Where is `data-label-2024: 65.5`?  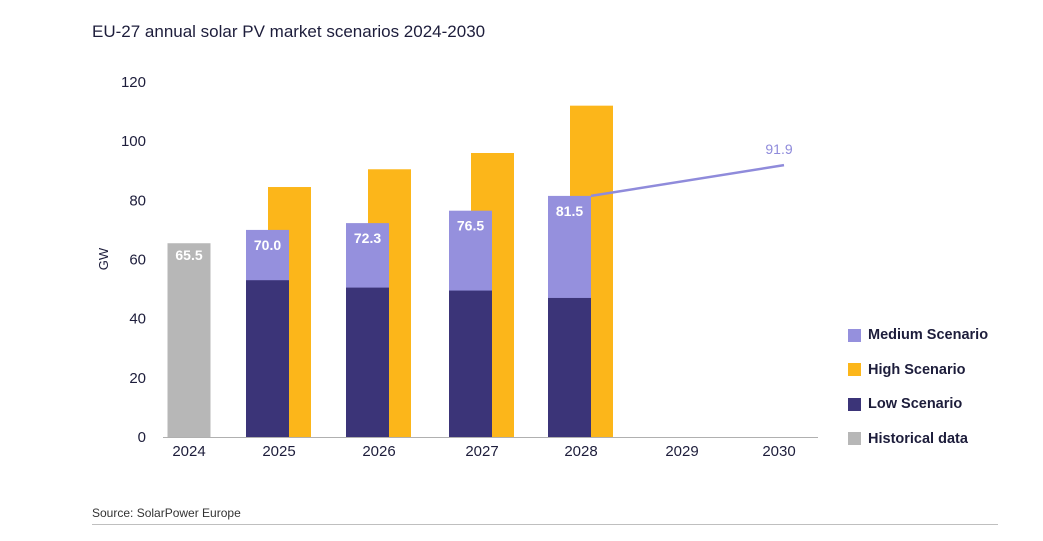 data-label-2024: 65.5 is located at coordinates (188, 255).